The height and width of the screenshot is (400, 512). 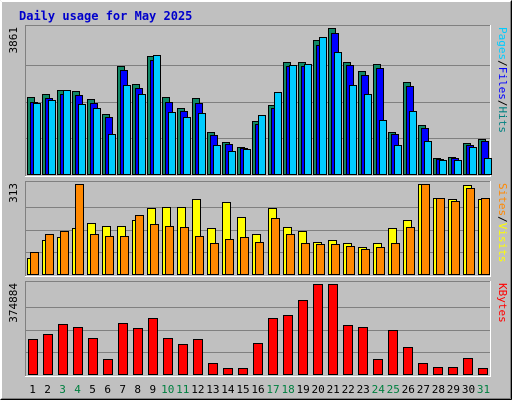 What do you see at coordinates (13, 303) in the screenshot?
I see `panel-kbytes-y-max-label: 374884` at bounding box center [13, 303].